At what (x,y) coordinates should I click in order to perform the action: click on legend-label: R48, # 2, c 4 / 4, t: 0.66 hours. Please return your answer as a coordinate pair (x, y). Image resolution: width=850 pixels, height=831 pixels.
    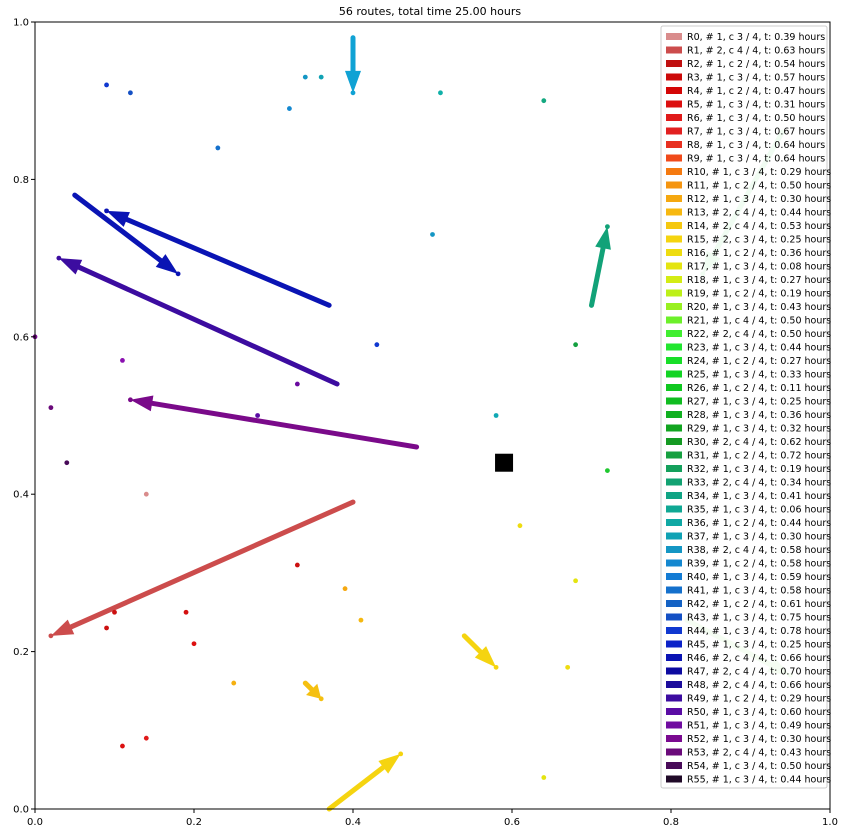
    Looking at the image, I should click on (759, 685).